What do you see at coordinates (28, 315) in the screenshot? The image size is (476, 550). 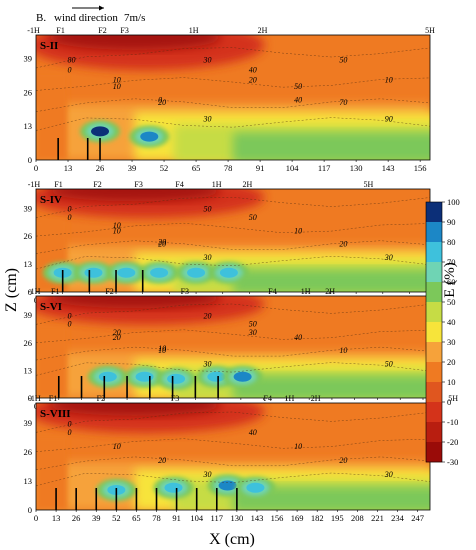 I see `y-tick-label: 39` at bounding box center [28, 315].